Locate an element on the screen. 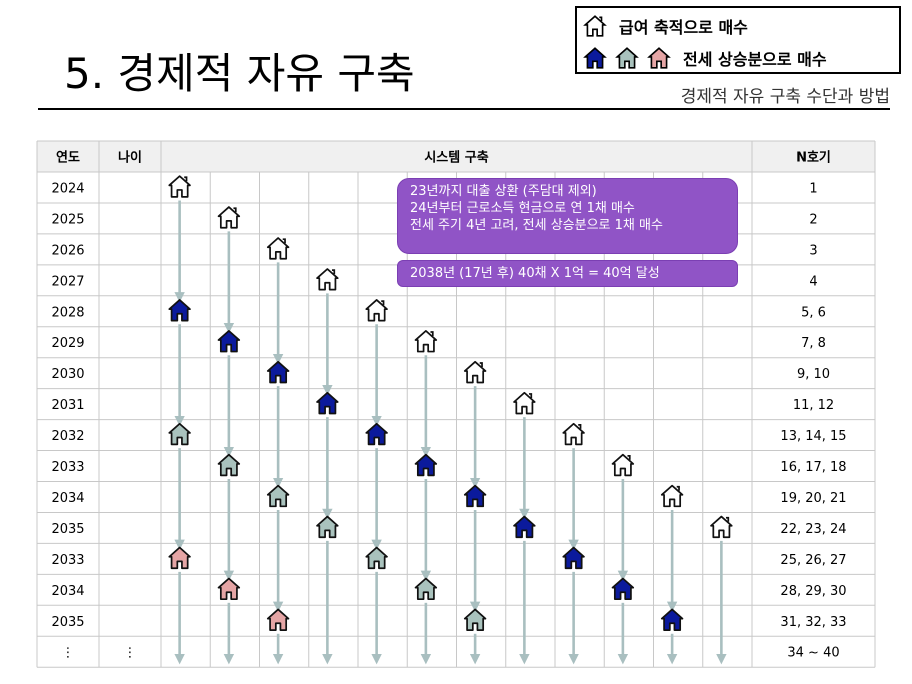 Image resolution: width=912 pixels, height=684 pixels. goal-callout: 2038년 (17년 후) 40채 X 1억 = 40억 달성 is located at coordinates (567, 273).